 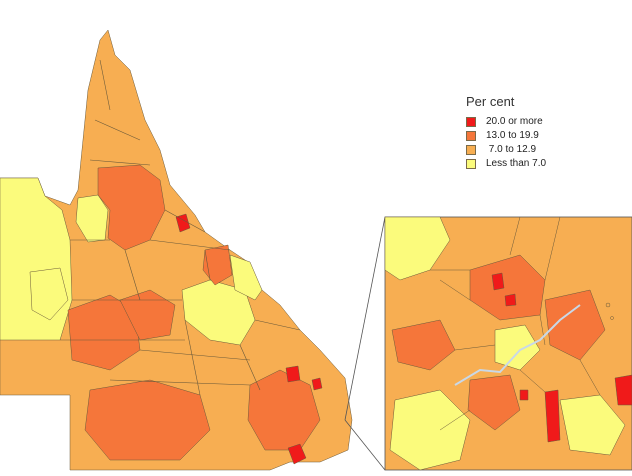 What do you see at coordinates (512, 135) in the screenshot?
I see `legend-label: 13.0 to 19.9` at bounding box center [512, 135].